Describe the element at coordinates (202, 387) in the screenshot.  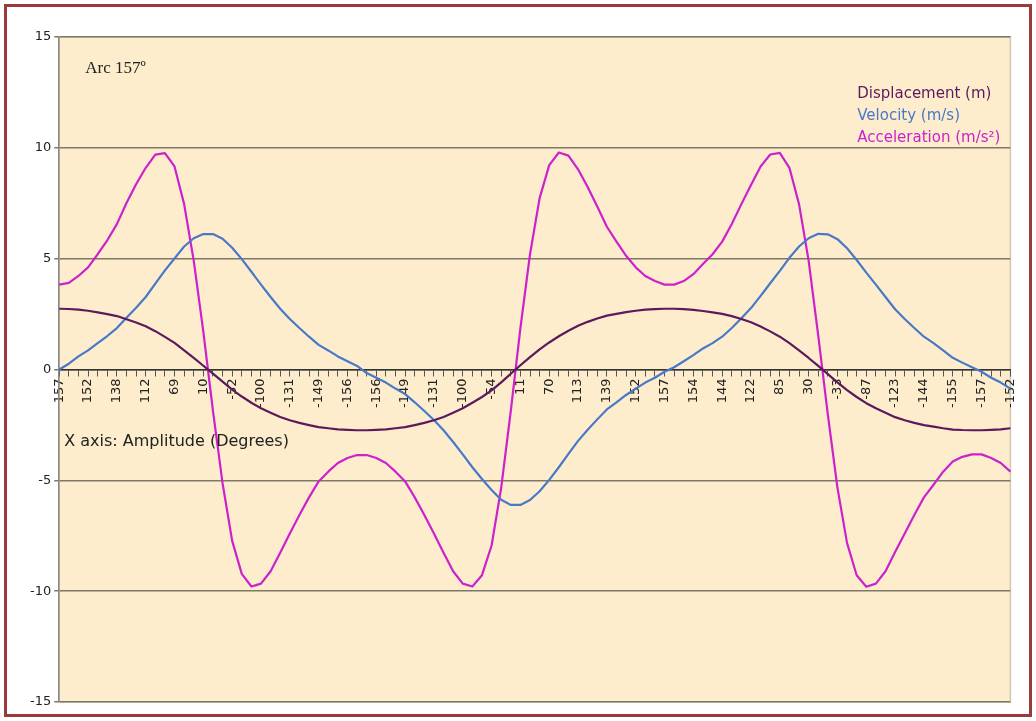
I see `x-tick-label: 10` at that location.